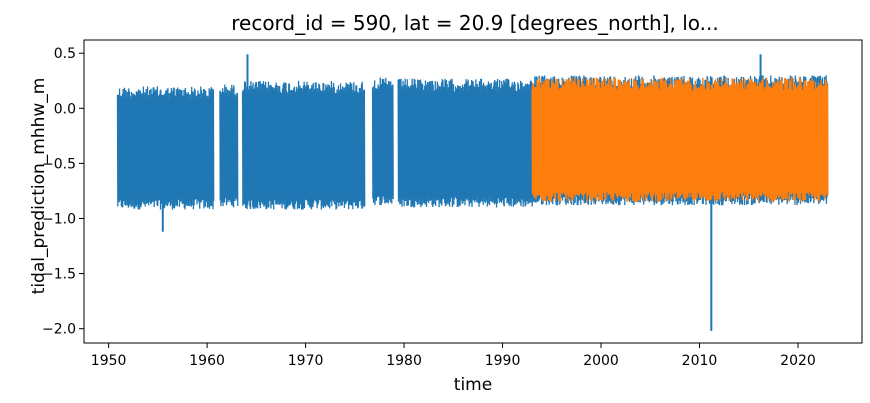  Describe the element at coordinates (503, 361) in the screenshot. I see `x-tick-label-1990: 1990` at that location.